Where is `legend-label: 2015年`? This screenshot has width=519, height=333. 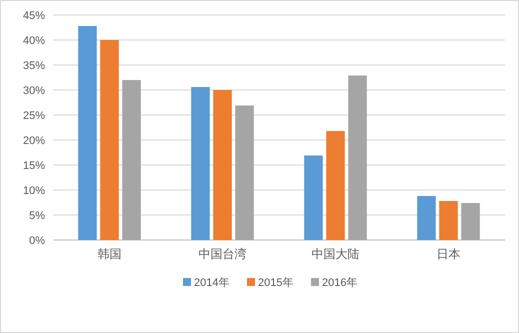
legend-label: 2015年 is located at coordinates (276, 283).